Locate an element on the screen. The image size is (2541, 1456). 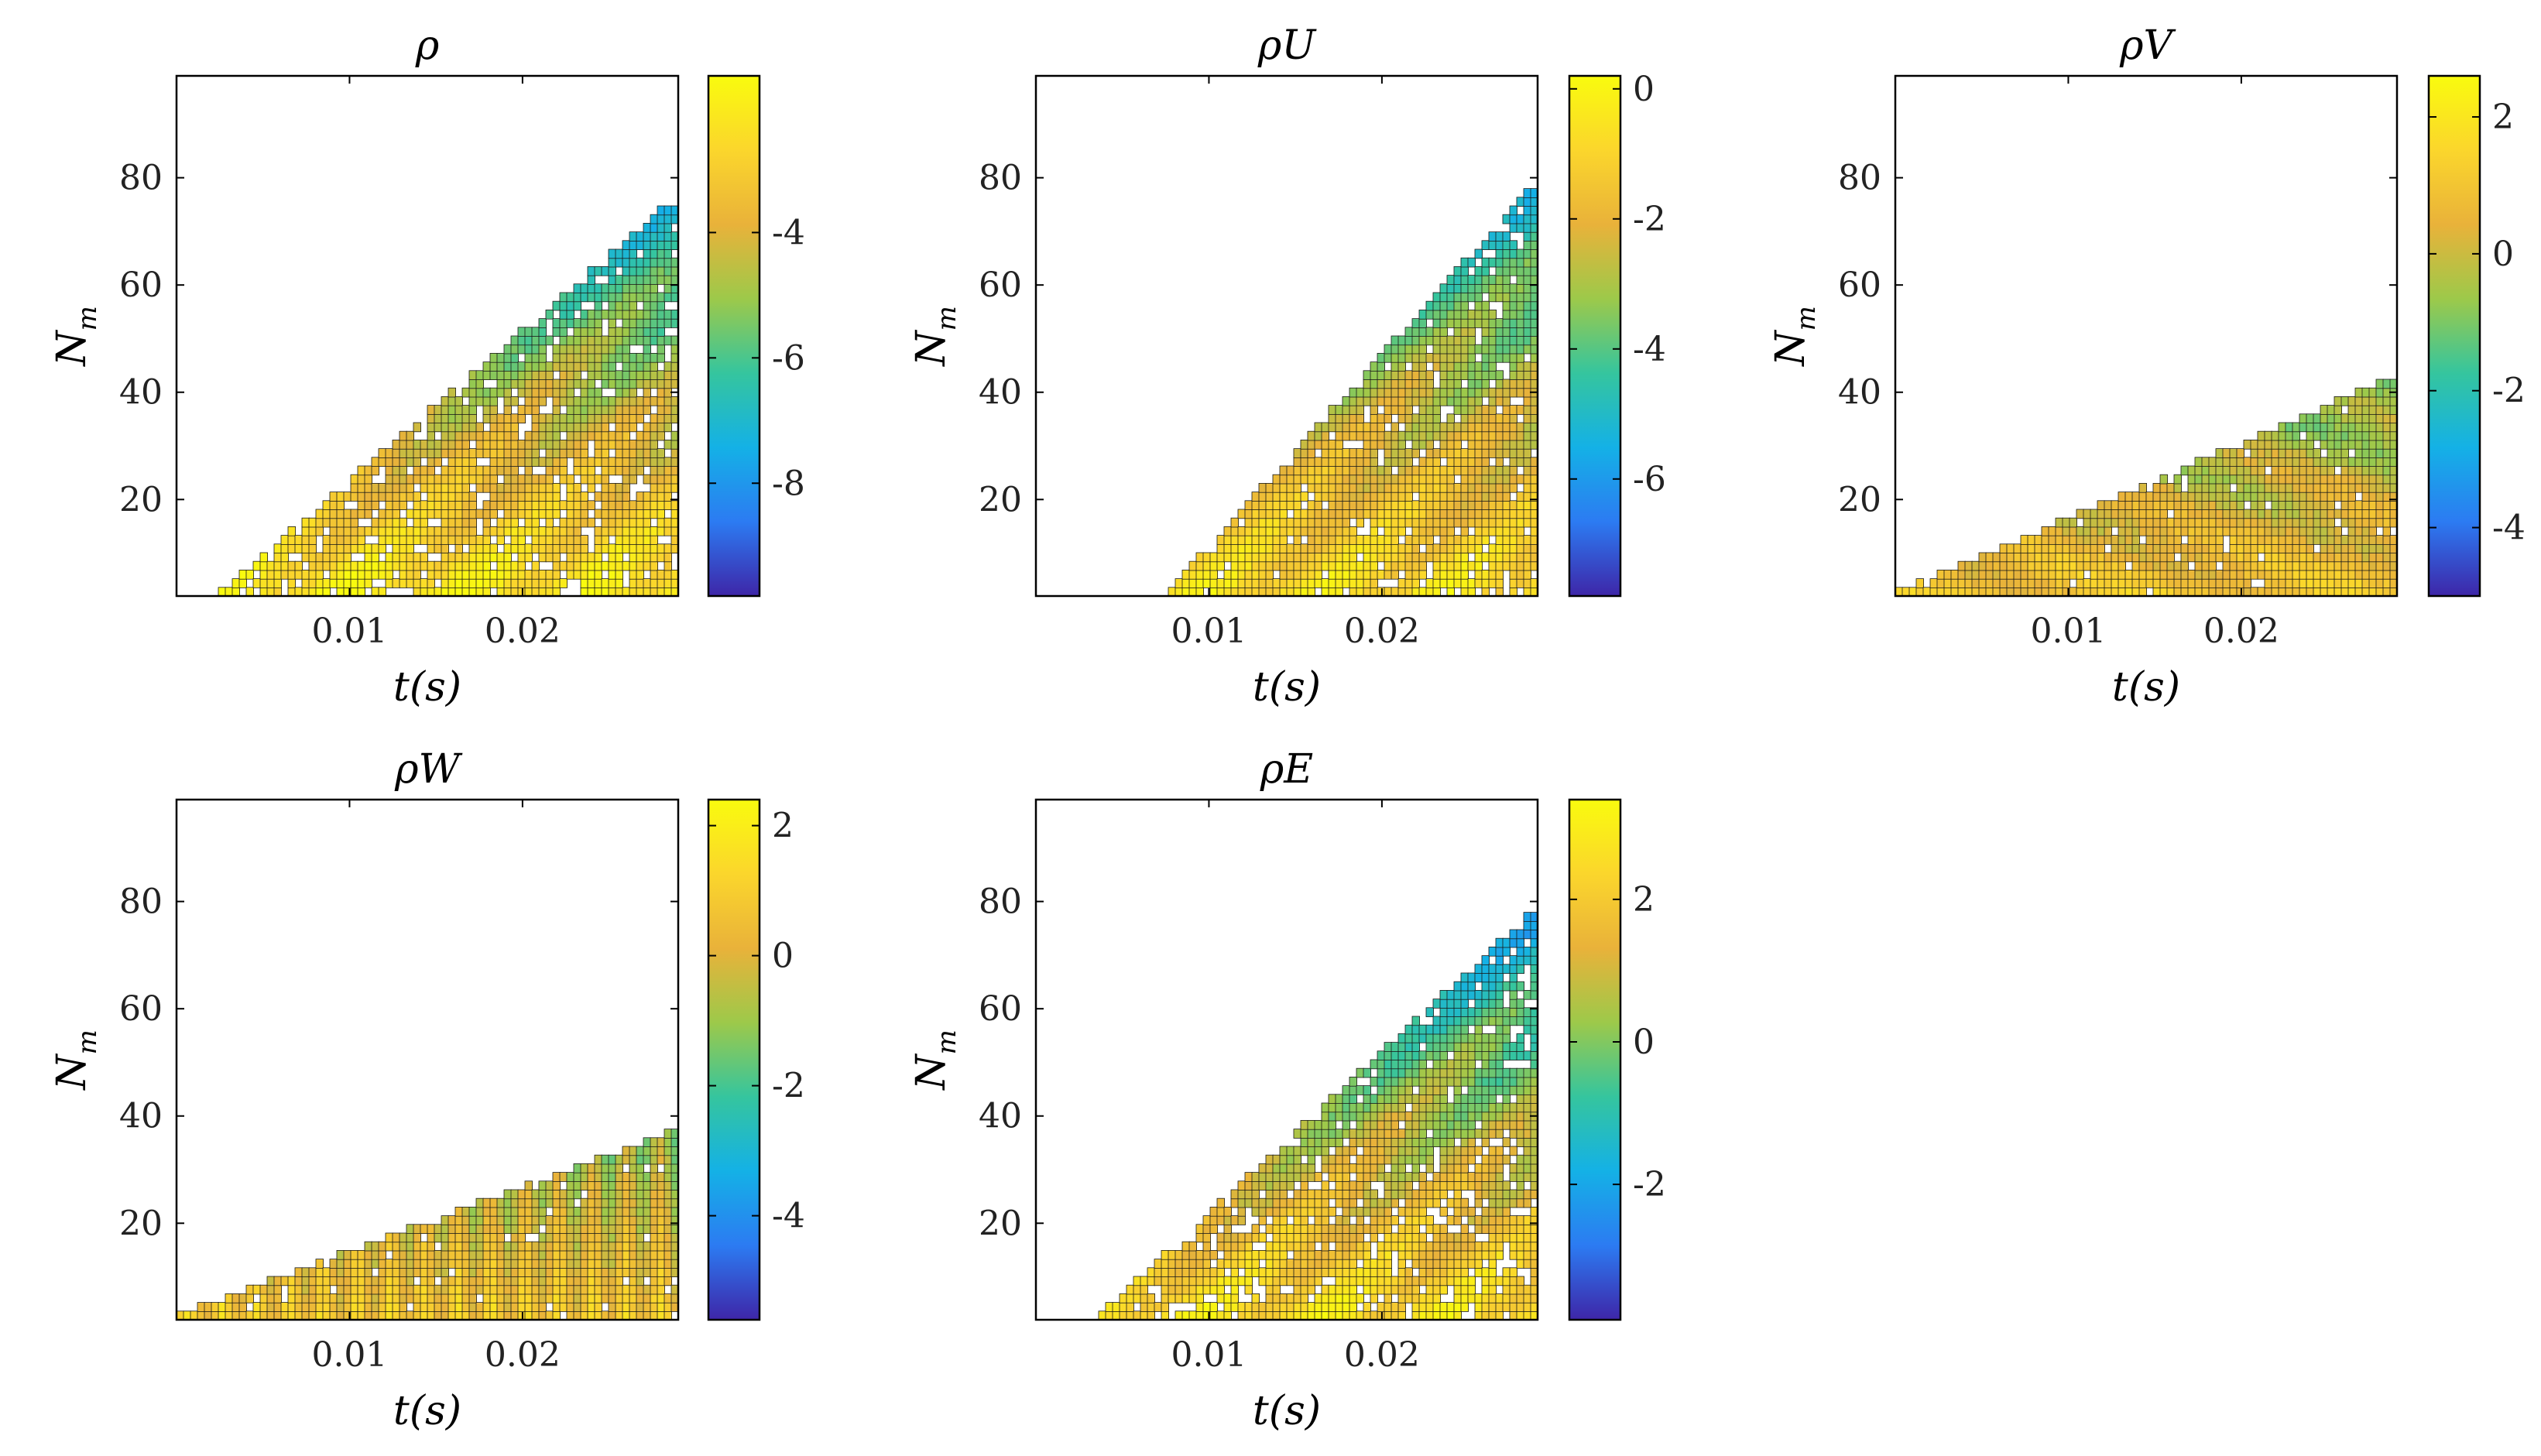
y-axis-label: Nm is located at coordinates (76, 337).